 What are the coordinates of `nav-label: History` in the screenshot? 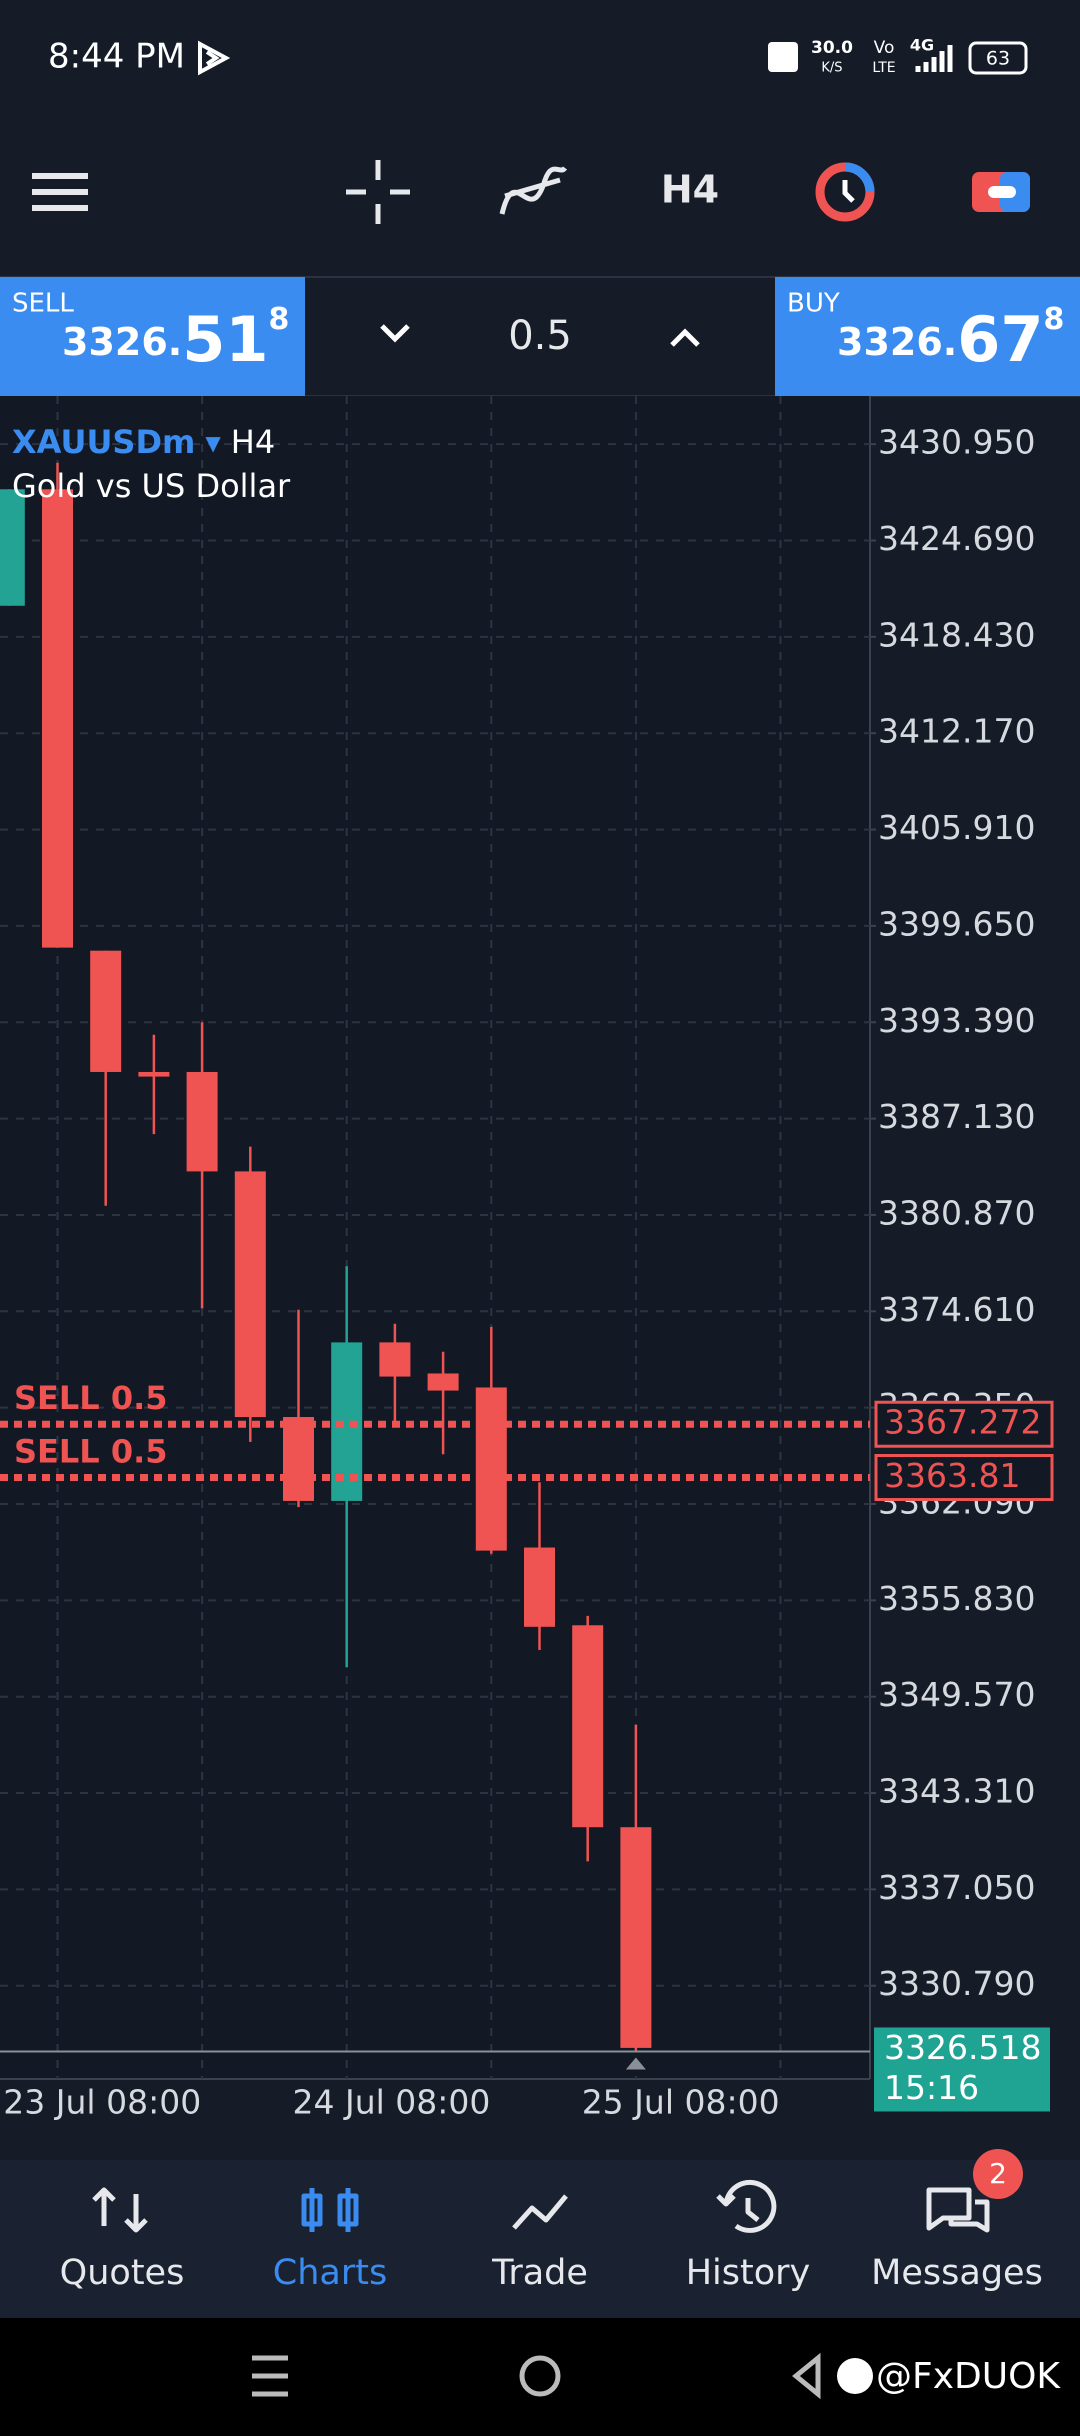 It's located at (748, 2273).